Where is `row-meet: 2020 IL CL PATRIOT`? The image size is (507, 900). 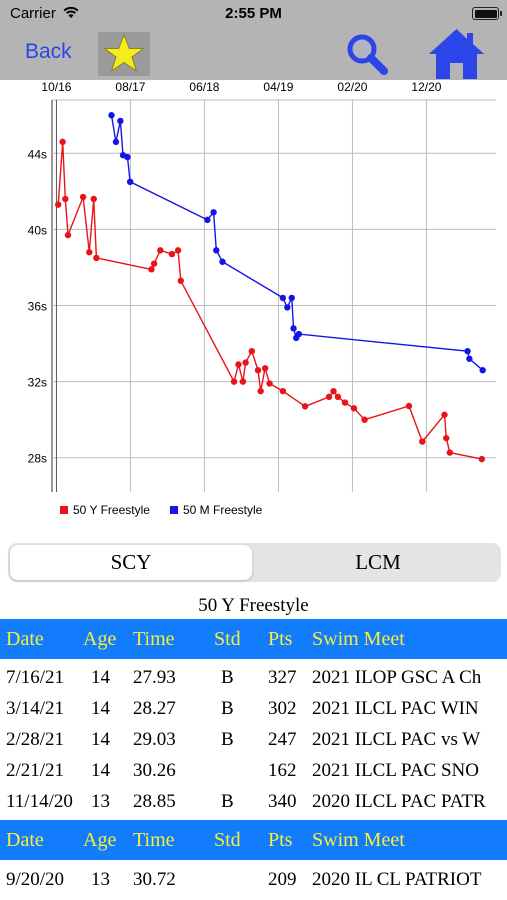
row-meet: 2020 IL CL PATRIOT is located at coordinates (397, 879).